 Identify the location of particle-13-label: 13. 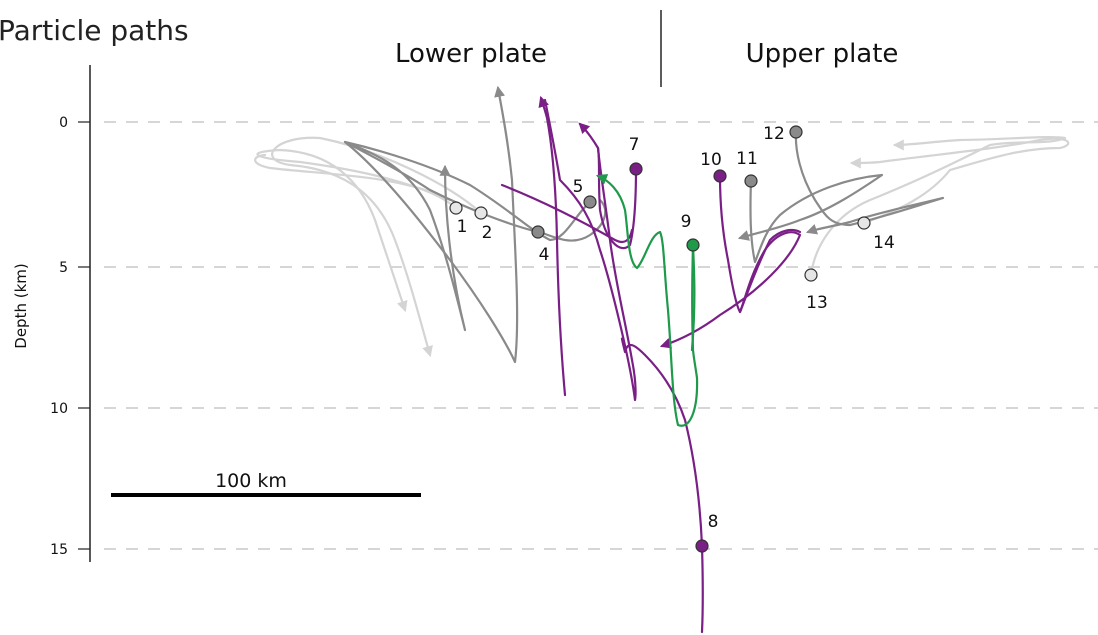
(817, 303).